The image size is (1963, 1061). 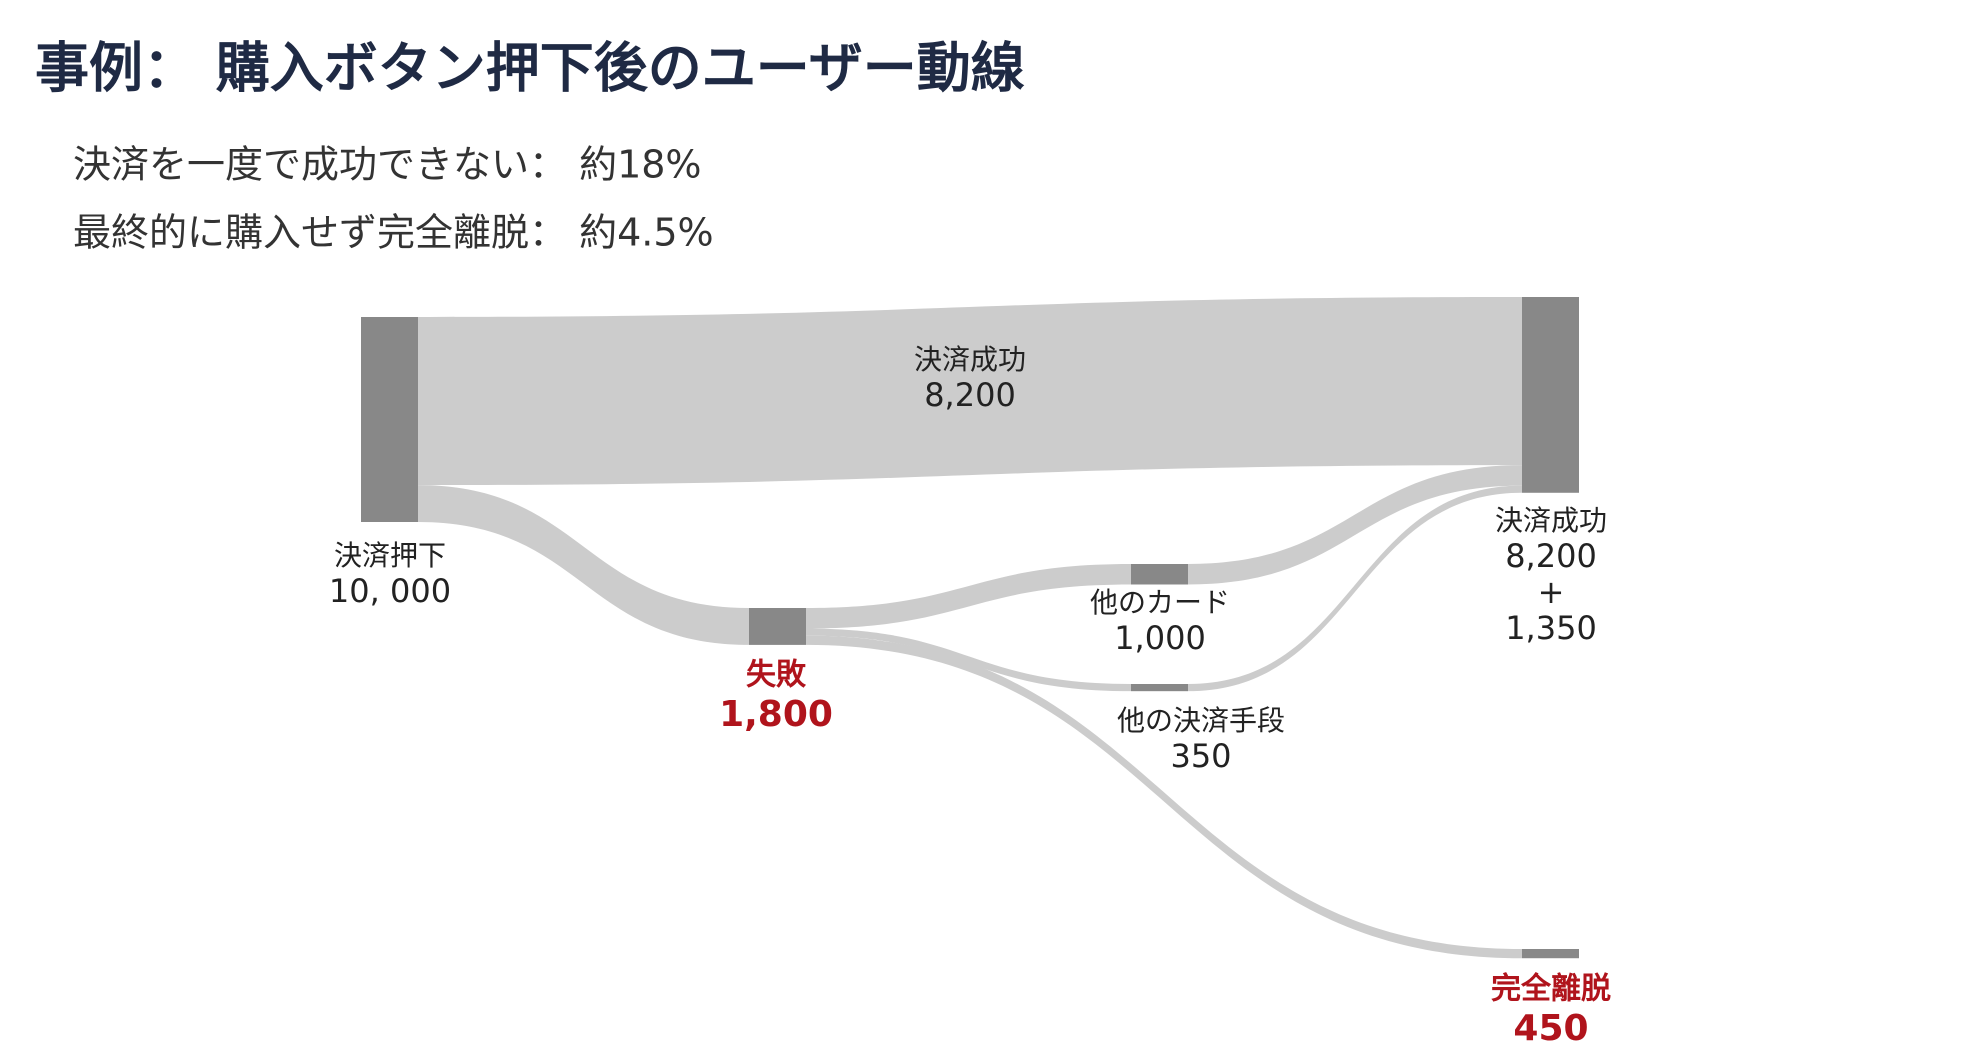 I want to click on node-value-label: 450, so click(x=1550, y=1028).